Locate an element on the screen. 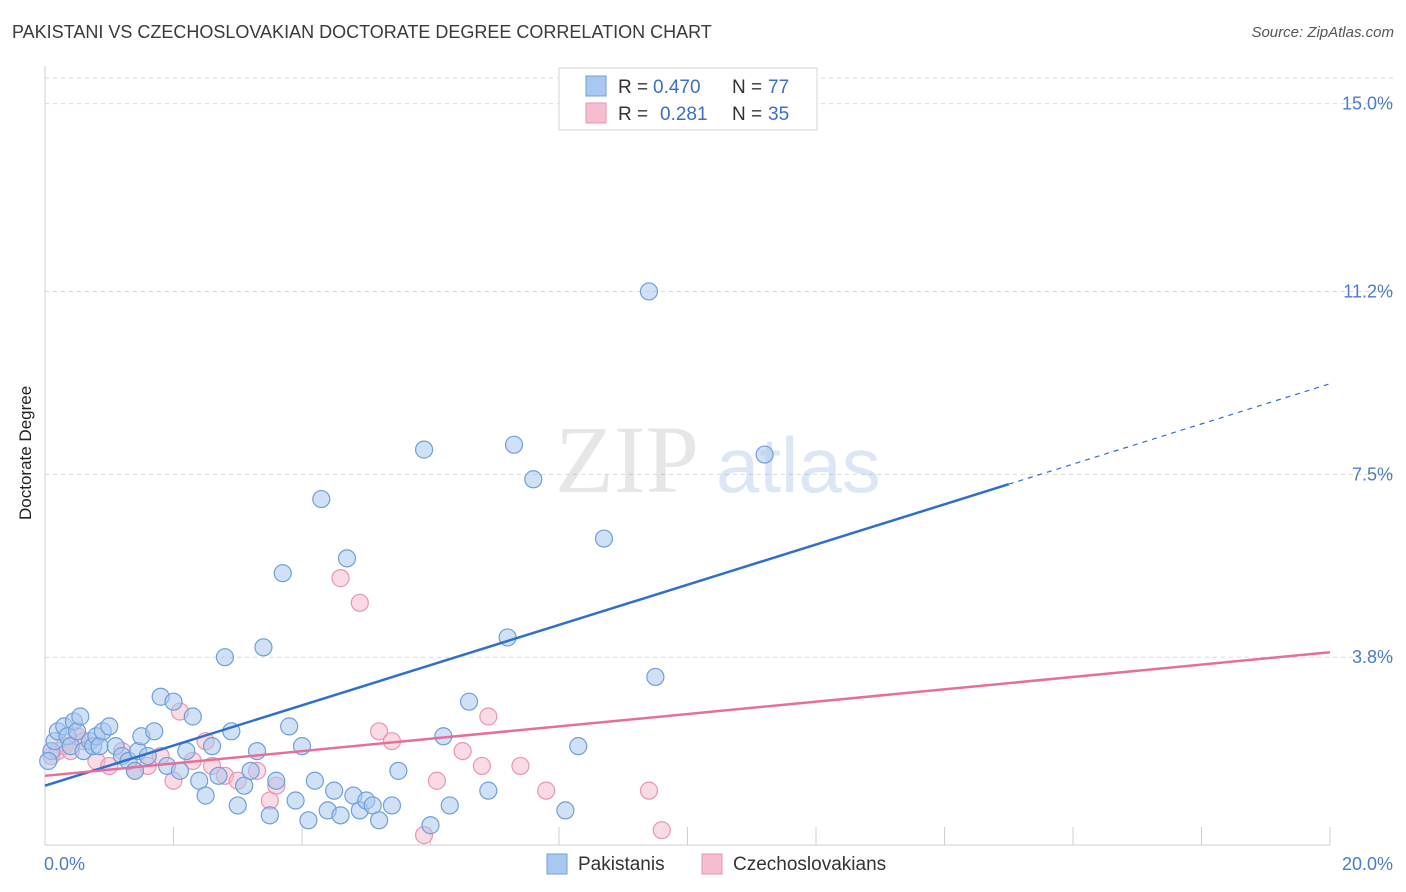 This screenshot has height=892, width=1406. bottom-legend: Pakistanis Czechoslovakians is located at coordinates (716, 864).